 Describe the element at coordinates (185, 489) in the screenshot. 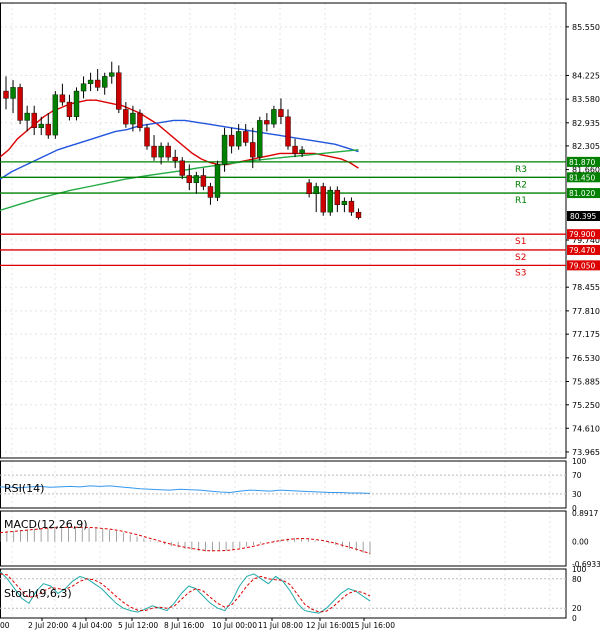

I see `rsi-line` at that location.